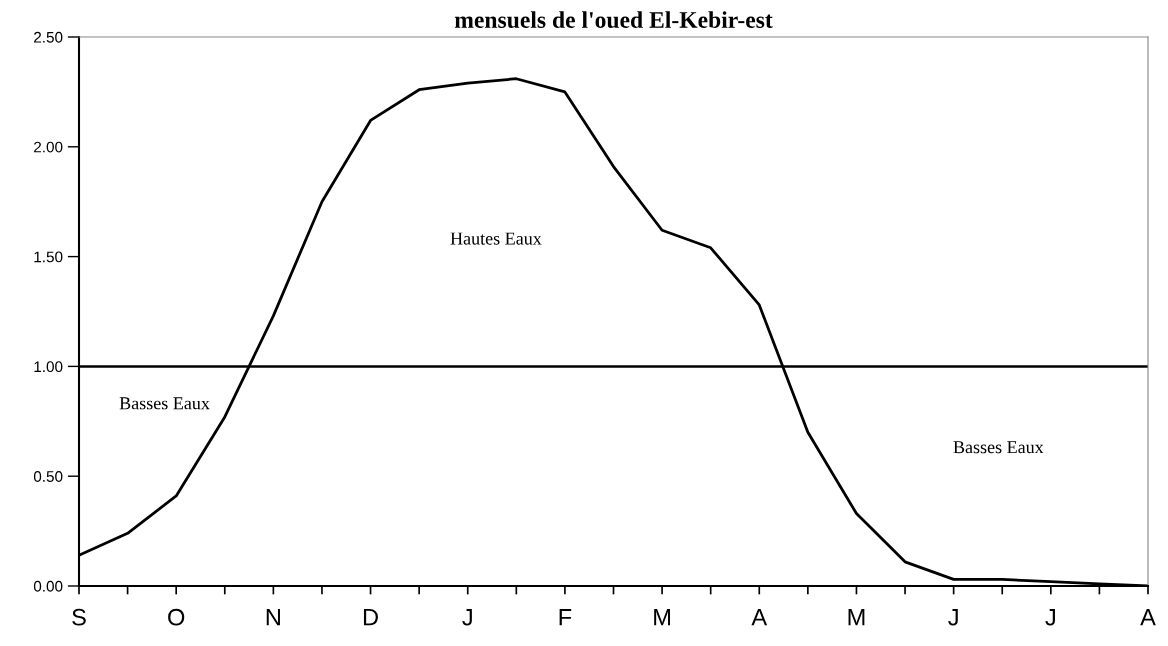  I want to click on y-tick-label: 2.00, so click(48, 147).